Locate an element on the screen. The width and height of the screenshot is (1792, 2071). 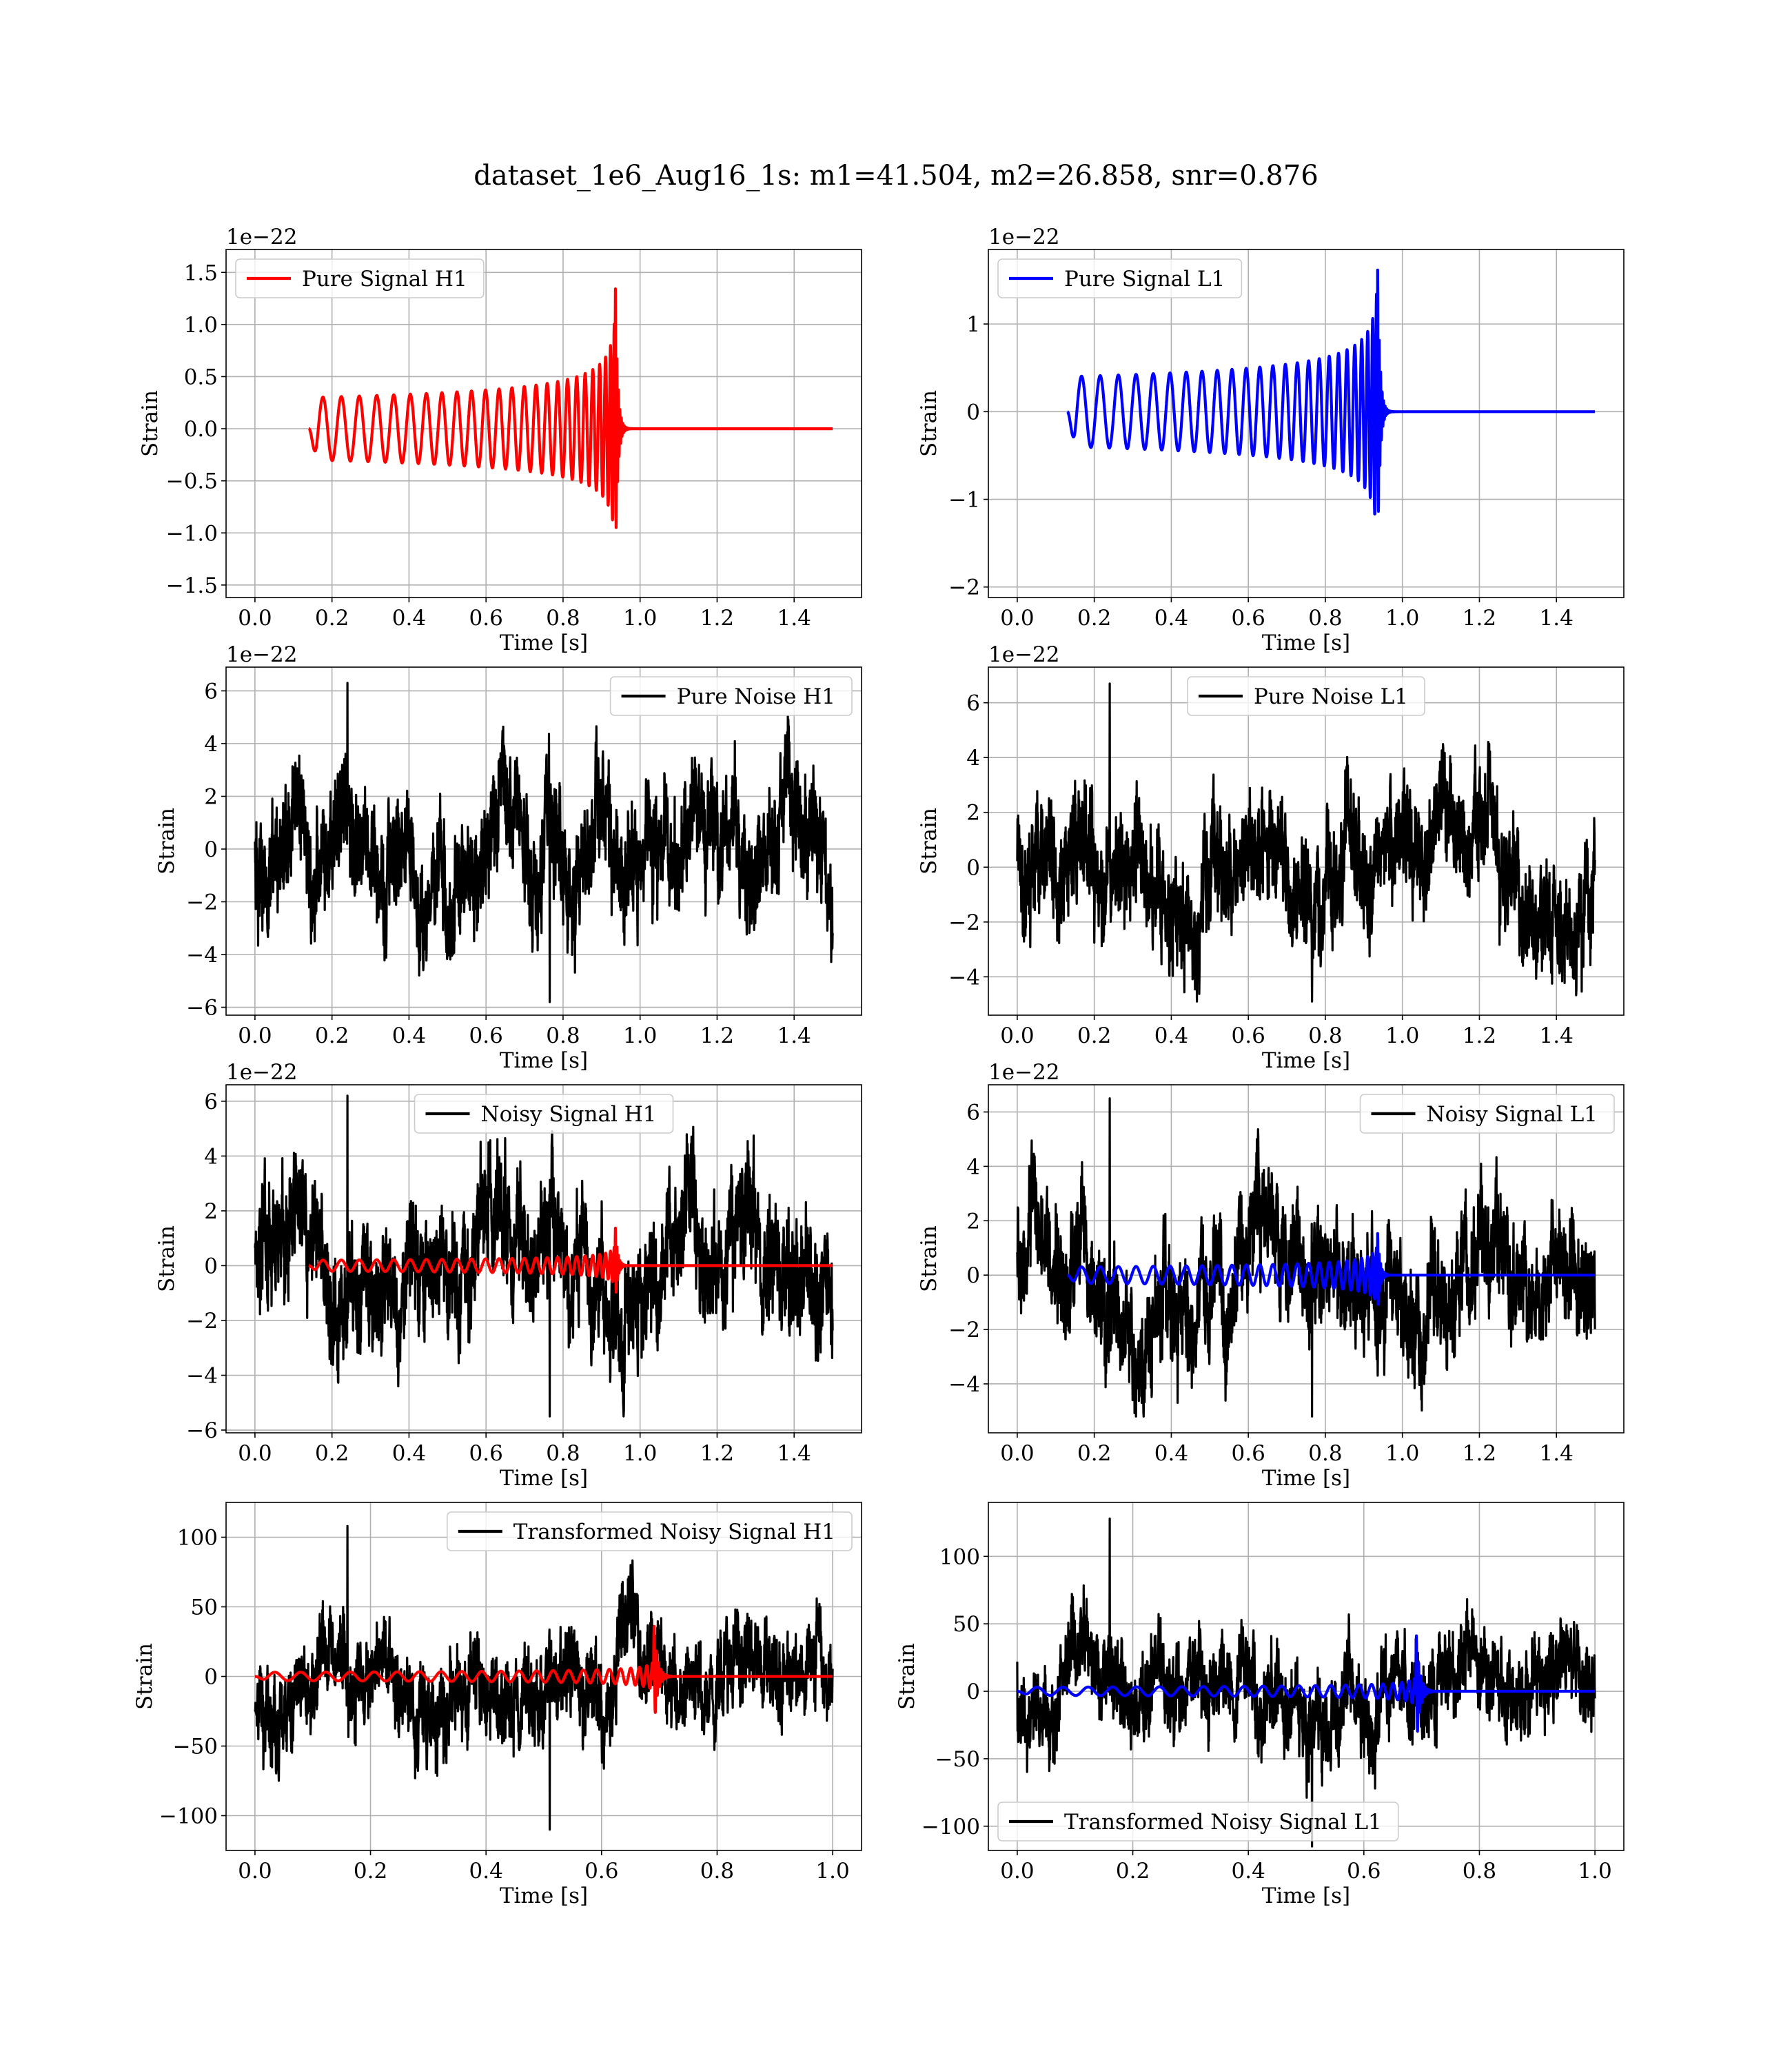
legend-label: Pure Noise L1 is located at coordinates (1331, 696).